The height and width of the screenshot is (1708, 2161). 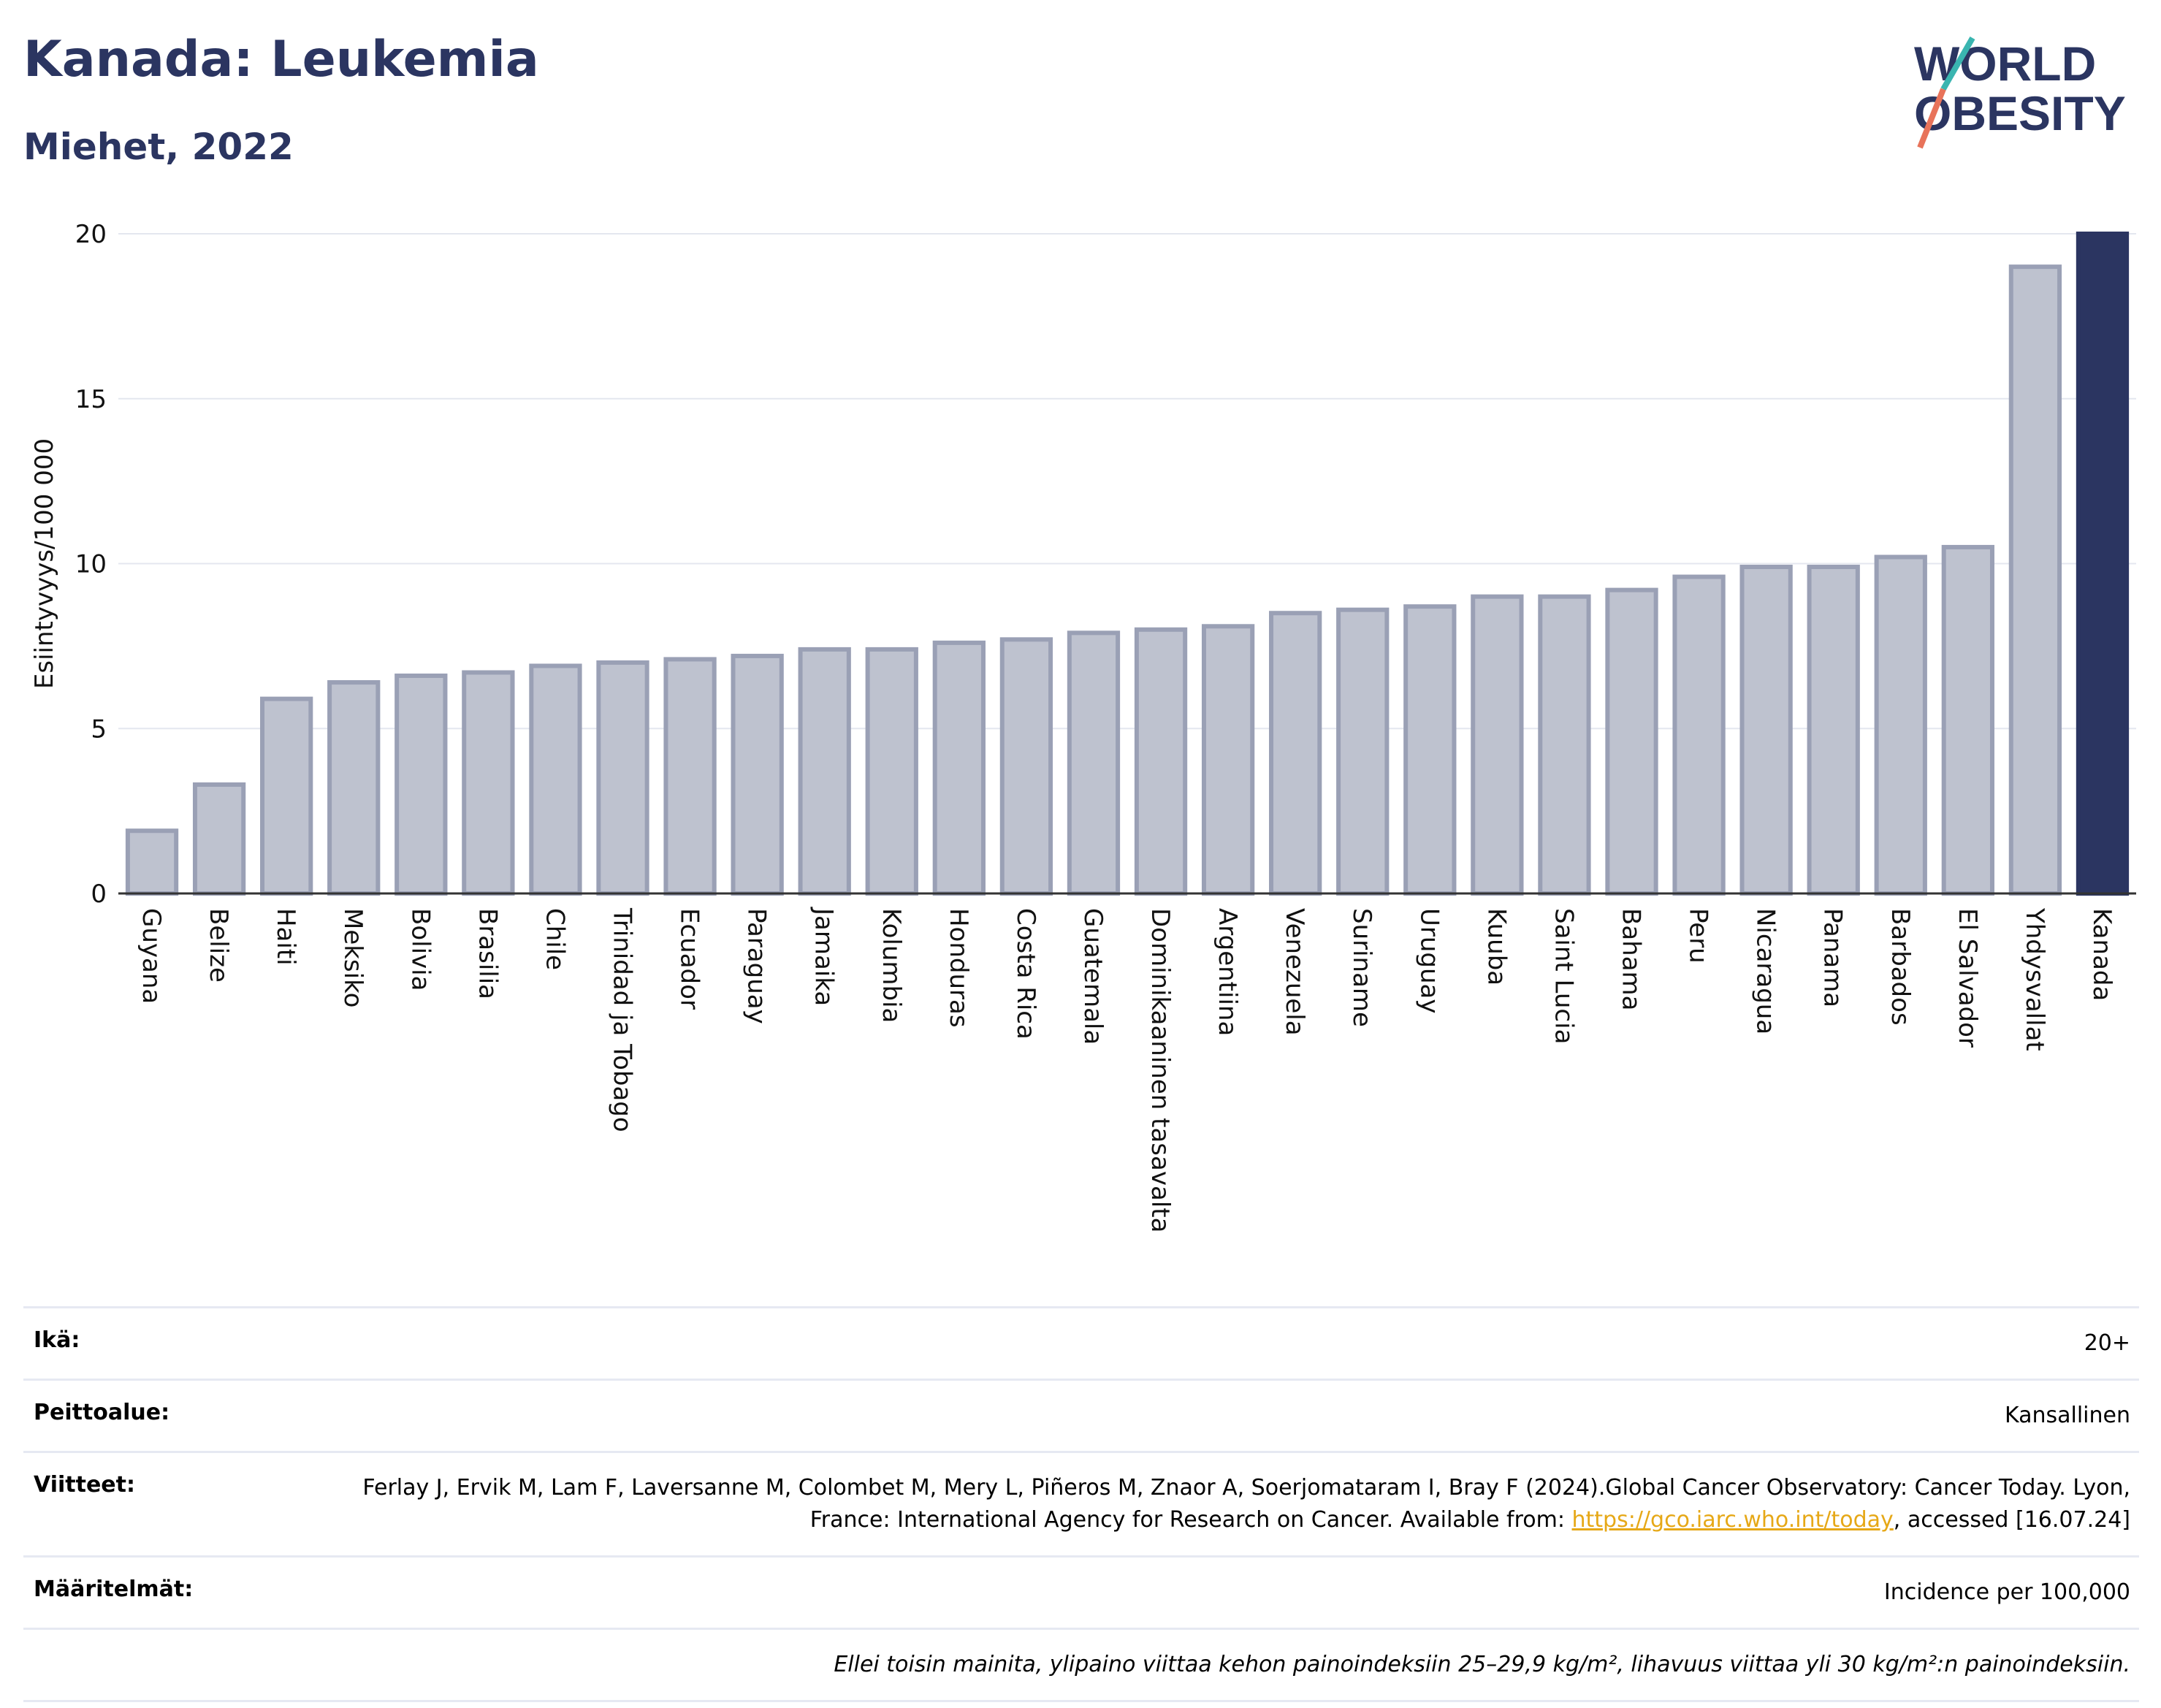 I want to click on meta-row-coverage: Peittoalue: Kansallinen, so click(x=1081, y=1415).